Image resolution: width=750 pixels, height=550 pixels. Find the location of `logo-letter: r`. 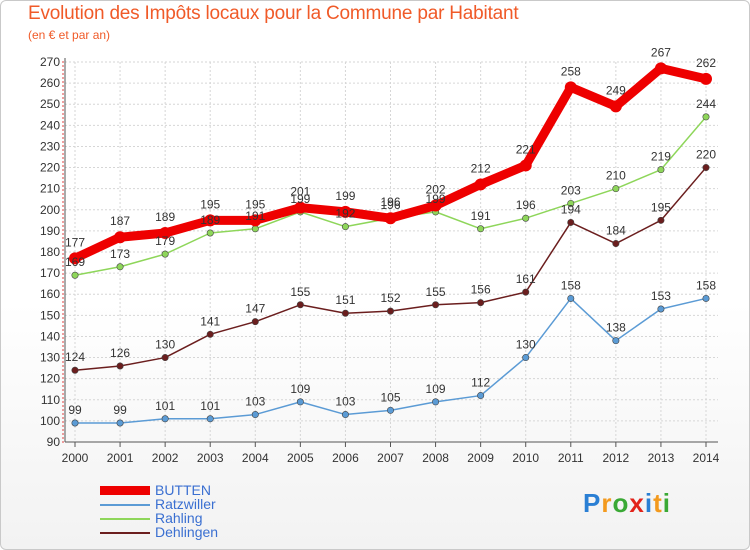

logo-letter: r is located at coordinates (607, 503).